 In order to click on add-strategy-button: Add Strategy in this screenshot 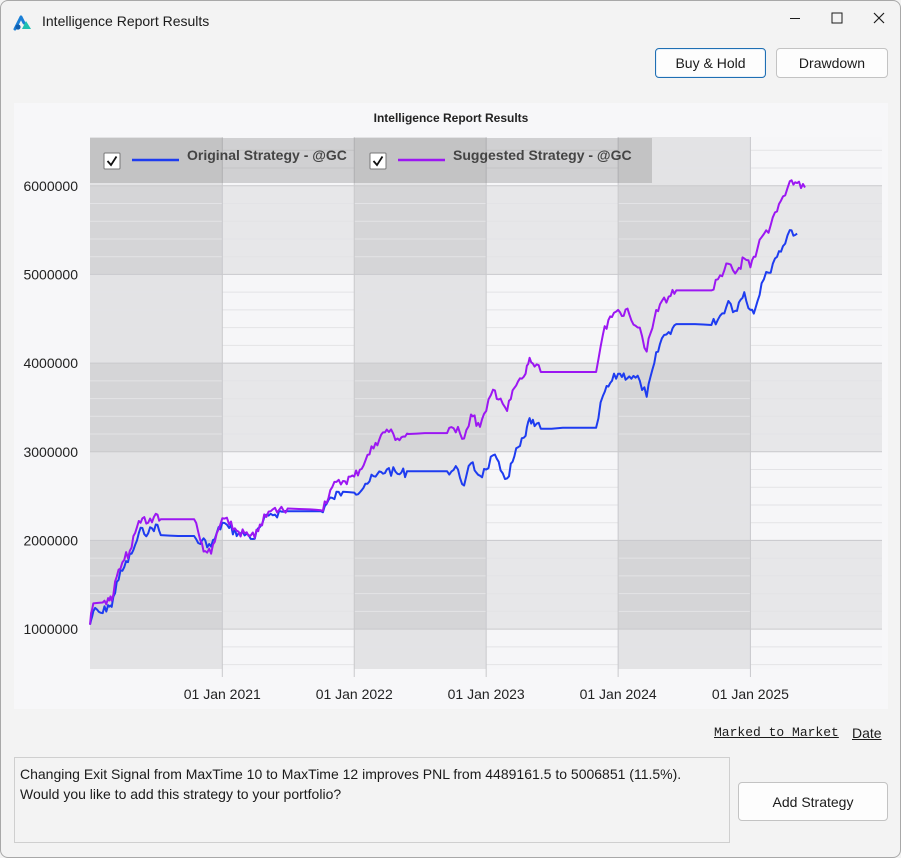, I will do `click(813, 801)`.